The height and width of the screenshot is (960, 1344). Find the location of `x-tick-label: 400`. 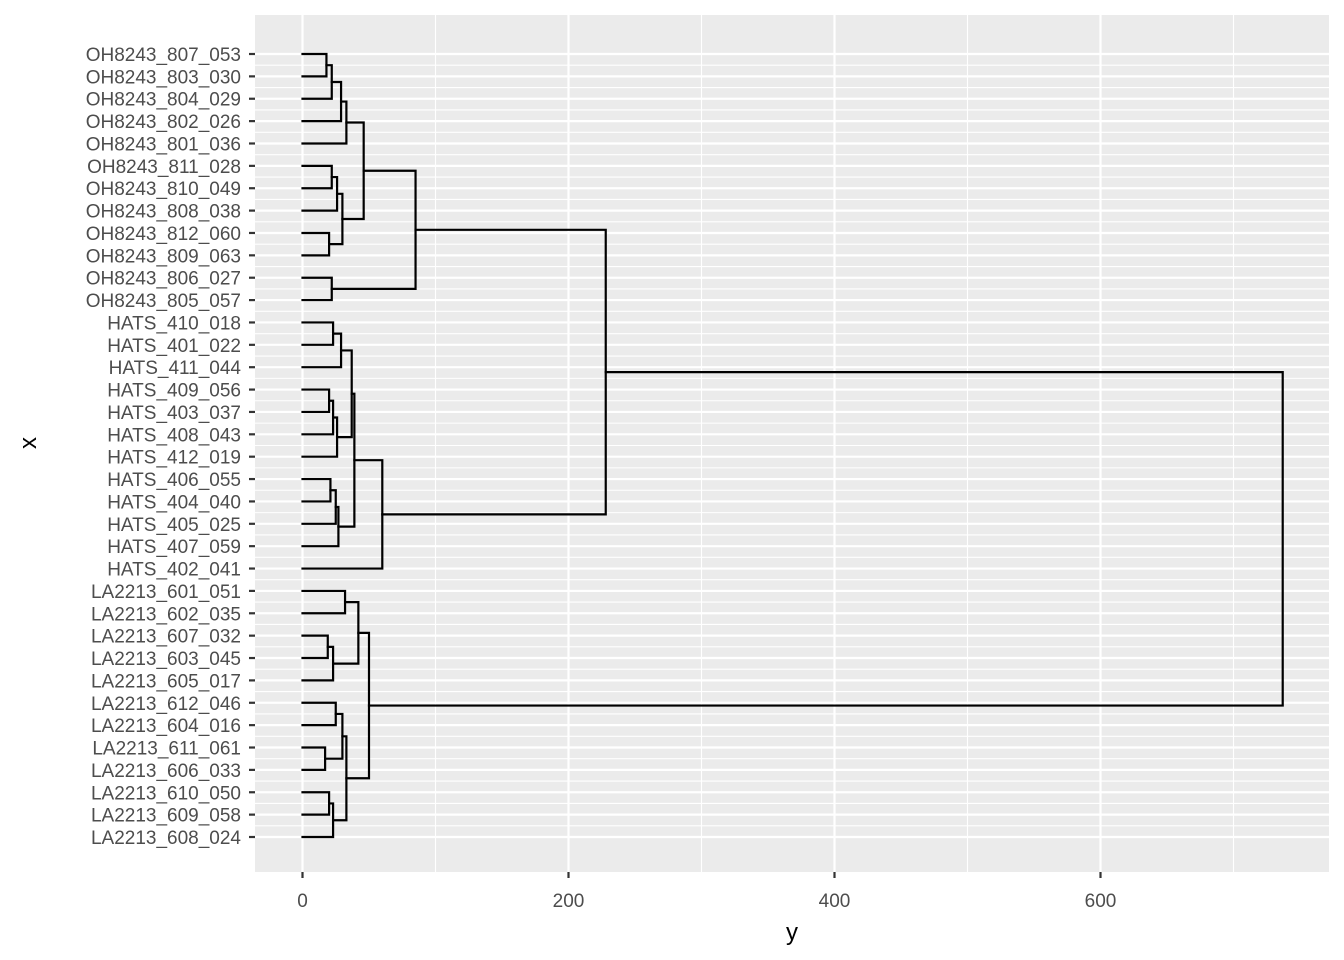

x-tick-label: 400 is located at coordinates (835, 901).